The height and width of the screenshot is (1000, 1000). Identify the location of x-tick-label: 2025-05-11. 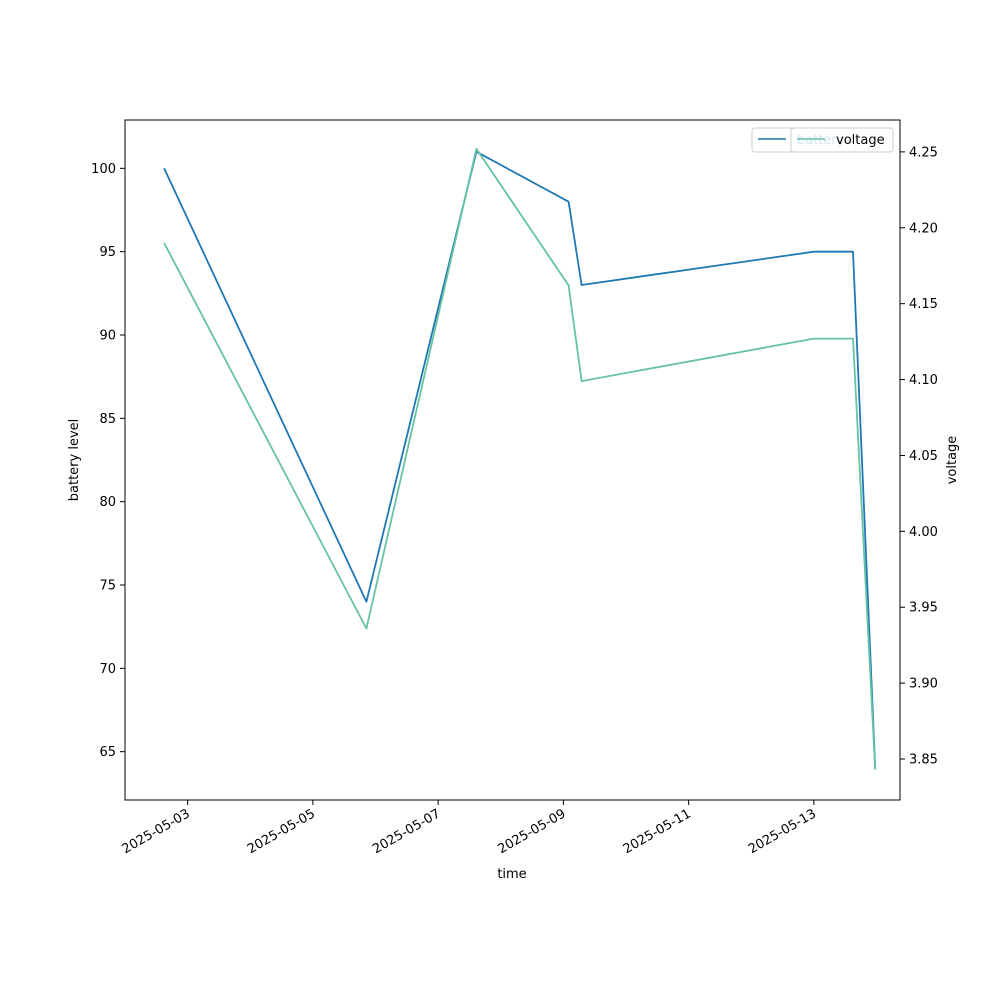
(657, 831).